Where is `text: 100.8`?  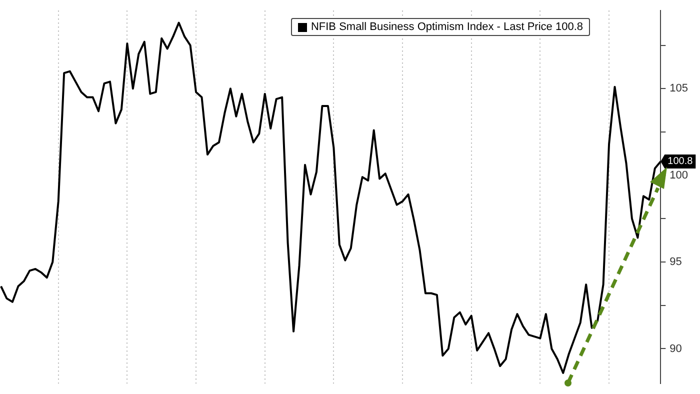
text: 100.8 is located at coordinates (681, 162).